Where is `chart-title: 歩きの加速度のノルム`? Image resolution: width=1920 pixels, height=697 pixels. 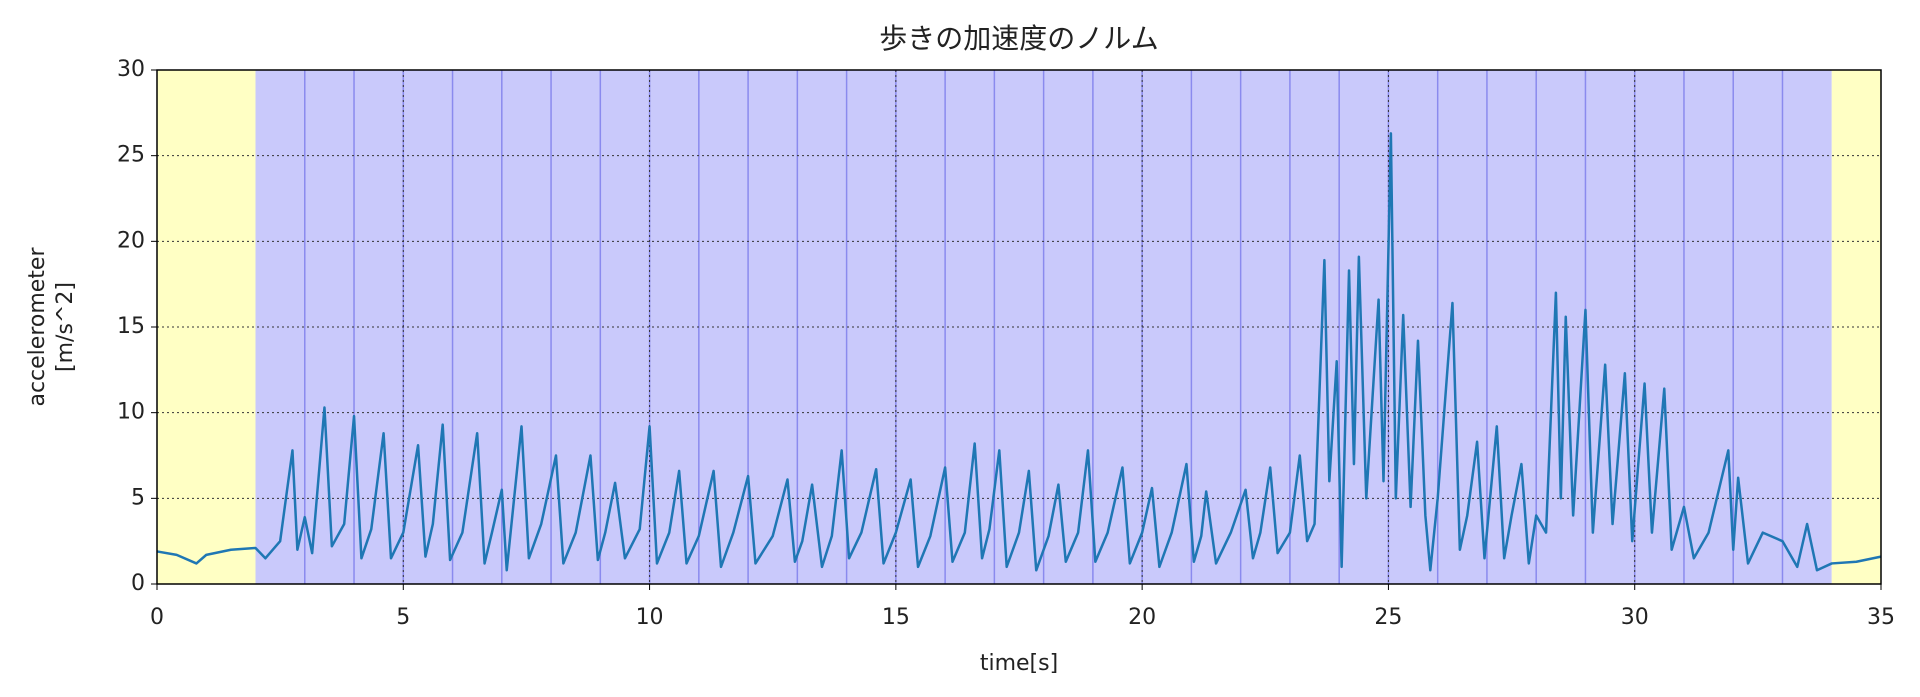 chart-title: 歩きの加速度のノルム is located at coordinates (1018, 38).